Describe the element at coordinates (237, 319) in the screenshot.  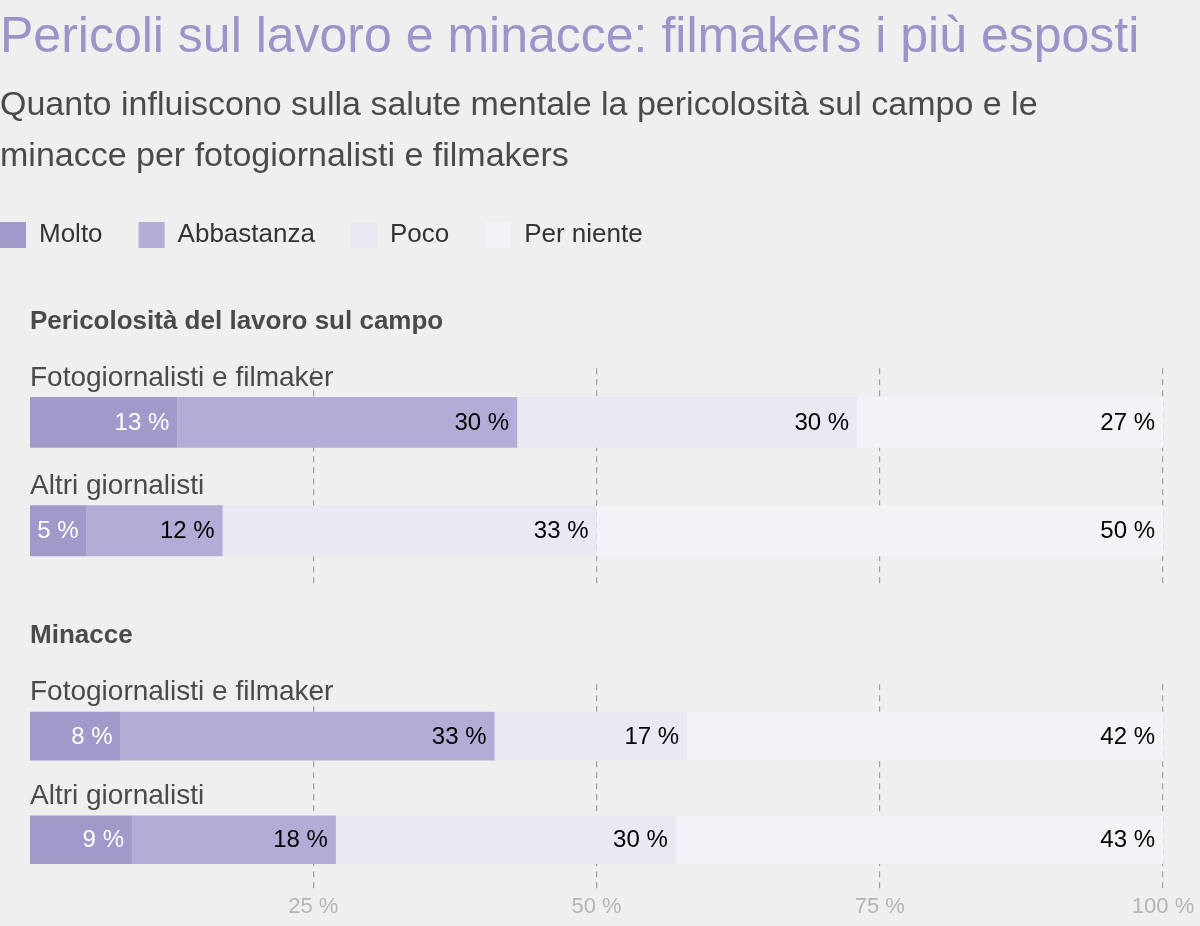
I see `chart-title: Pericolosità del lavoro sul campo` at that location.